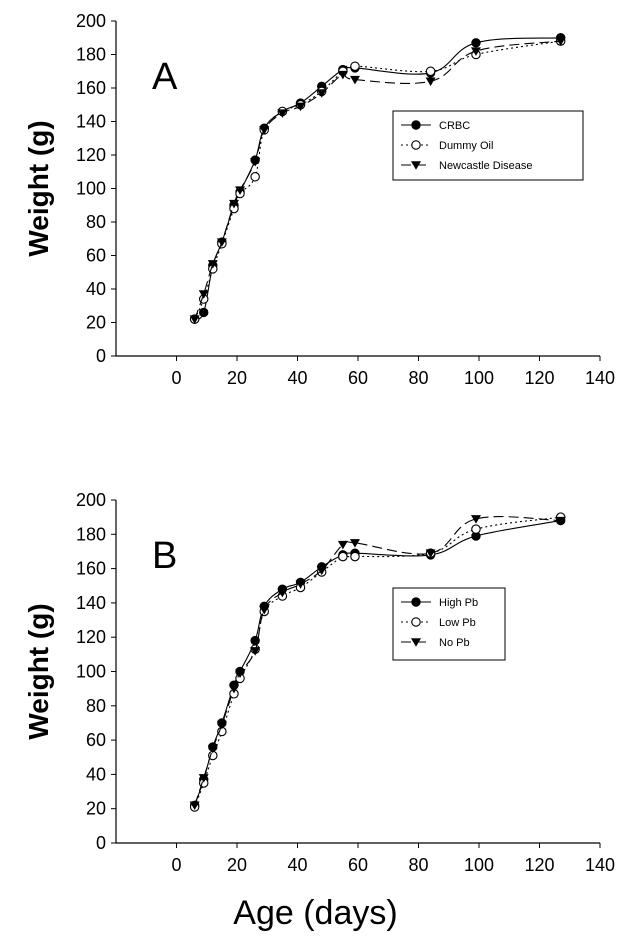  I want to click on panel-label: A, so click(165, 77).